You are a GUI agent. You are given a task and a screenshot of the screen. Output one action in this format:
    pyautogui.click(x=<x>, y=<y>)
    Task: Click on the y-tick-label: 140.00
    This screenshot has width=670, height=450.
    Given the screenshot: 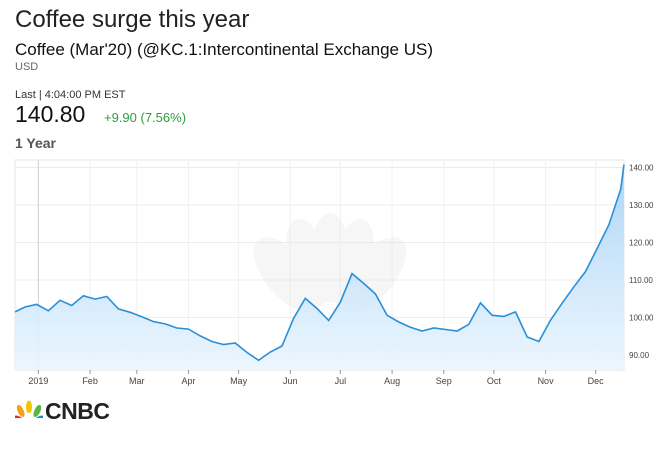 What is the action you would take?
    pyautogui.click(x=641, y=168)
    